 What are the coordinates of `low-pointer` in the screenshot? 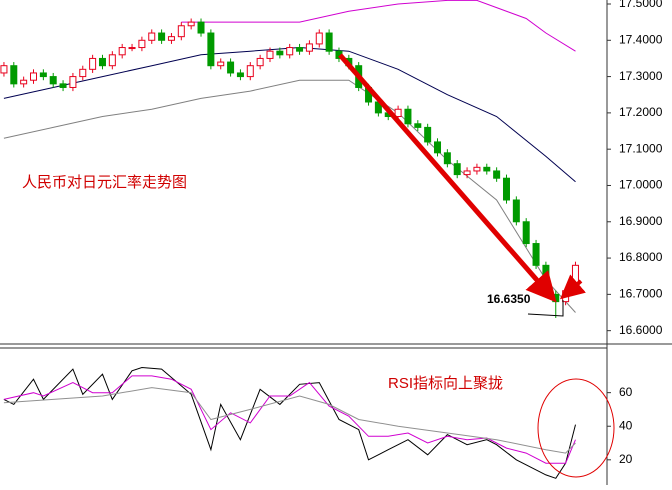 It's located at (545, 308).